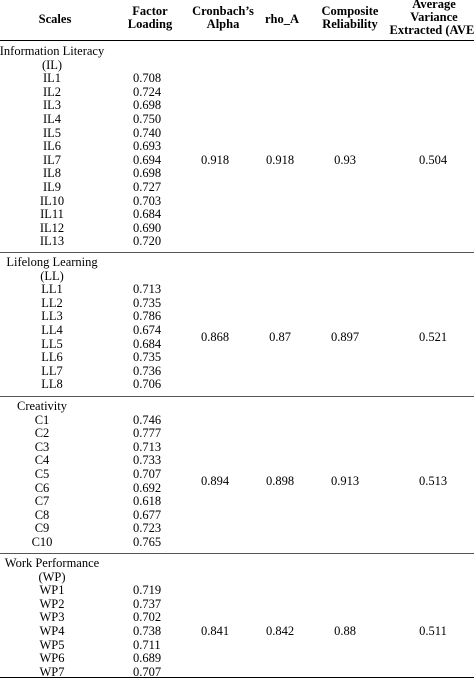  What do you see at coordinates (52, 173) in the screenshot?
I see `item-code: IL8` at bounding box center [52, 173].